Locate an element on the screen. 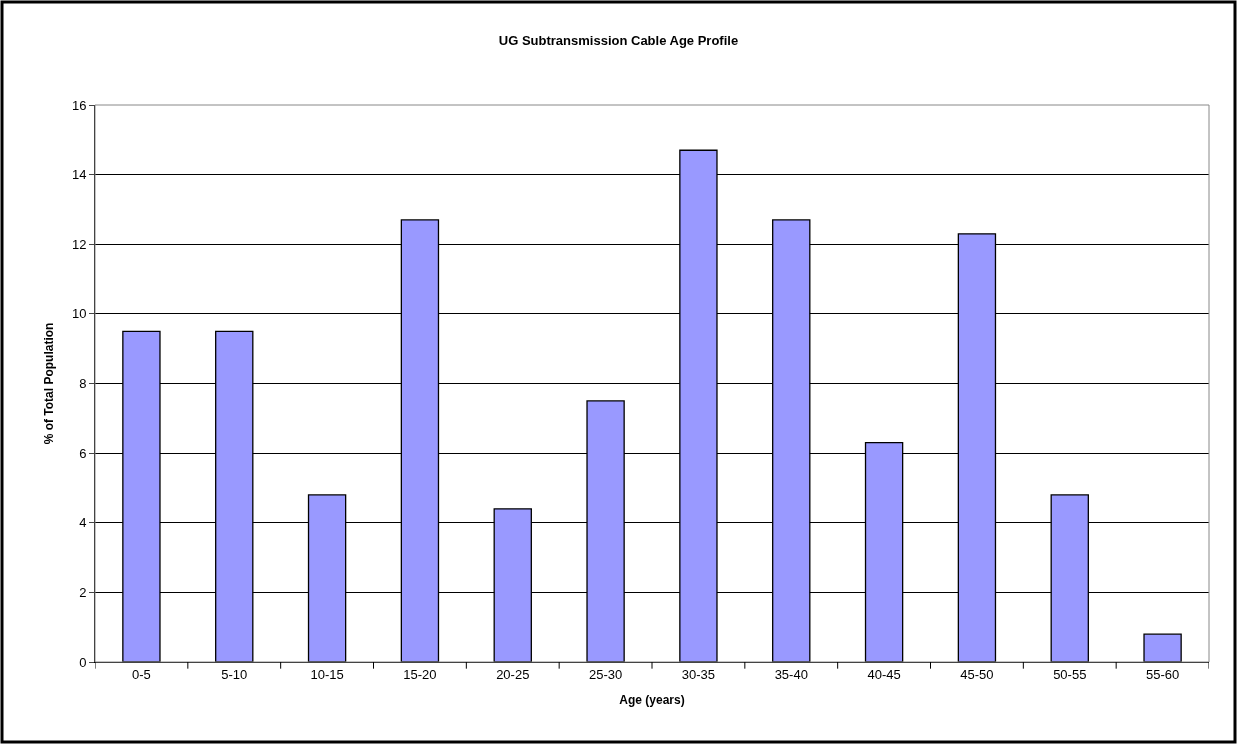 This screenshot has height=744, width=1237. y-axis-title: % of Total Population is located at coordinates (49, 383).